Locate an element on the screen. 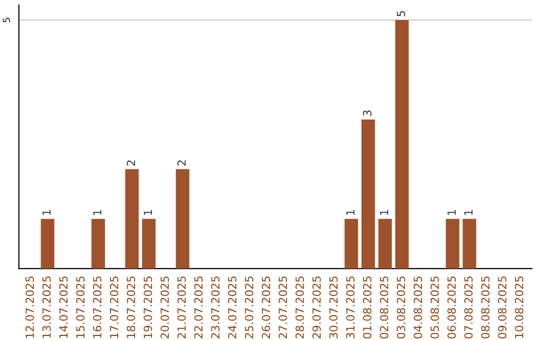 Image resolution: width=540 pixels, height=340 pixels. x-tick-label: 17.07.2025 is located at coordinates (114, 307).